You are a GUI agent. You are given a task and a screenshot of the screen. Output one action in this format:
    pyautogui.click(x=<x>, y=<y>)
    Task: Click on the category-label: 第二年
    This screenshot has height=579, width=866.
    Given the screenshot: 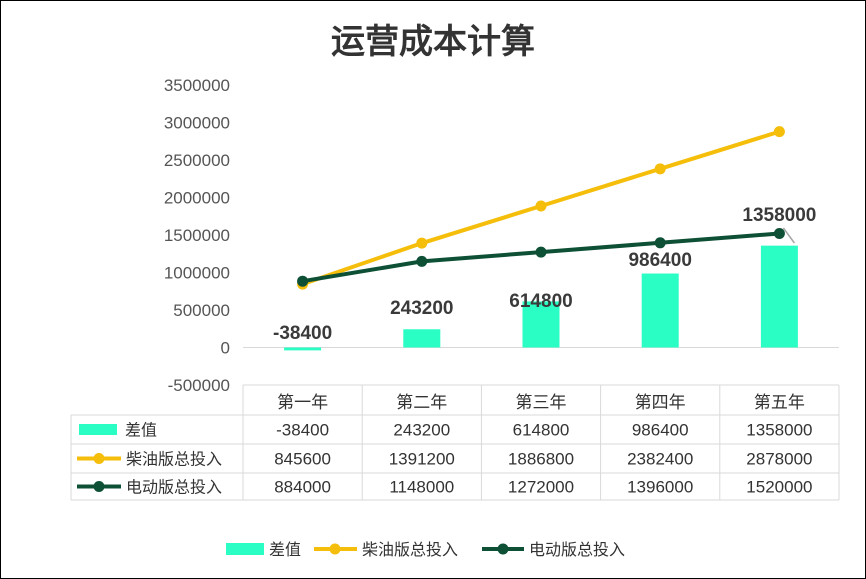 What is the action you would take?
    pyautogui.click(x=421, y=402)
    